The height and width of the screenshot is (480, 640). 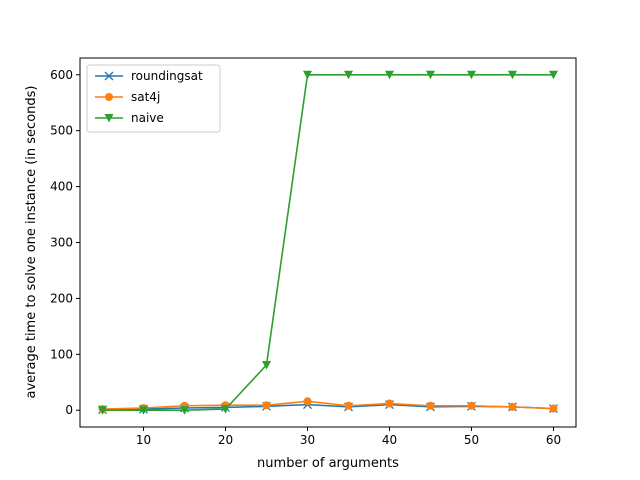 I want to click on x-tick-label-50: 50, so click(x=471, y=440).